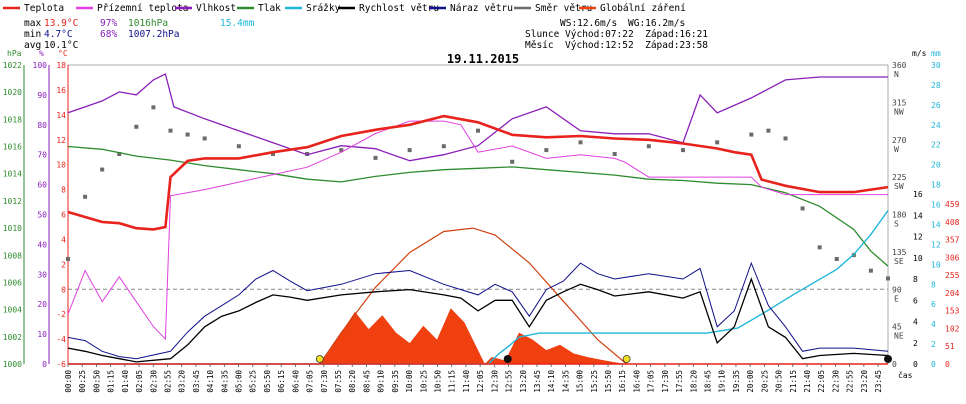  Describe the element at coordinates (896, 149) in the screenshot. I see `wind-dir-label: W` at that location.